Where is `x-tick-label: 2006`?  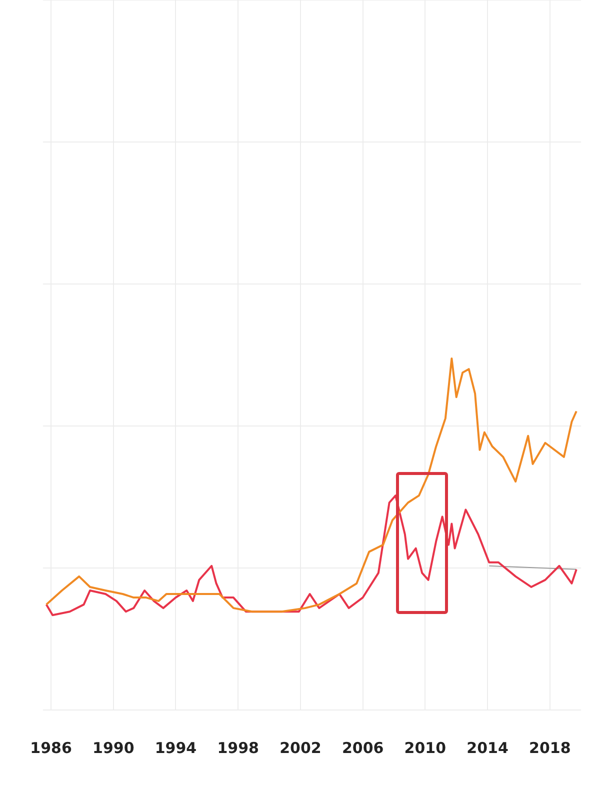
x-tick-label: 2006 is located at coordinates (363, 747).